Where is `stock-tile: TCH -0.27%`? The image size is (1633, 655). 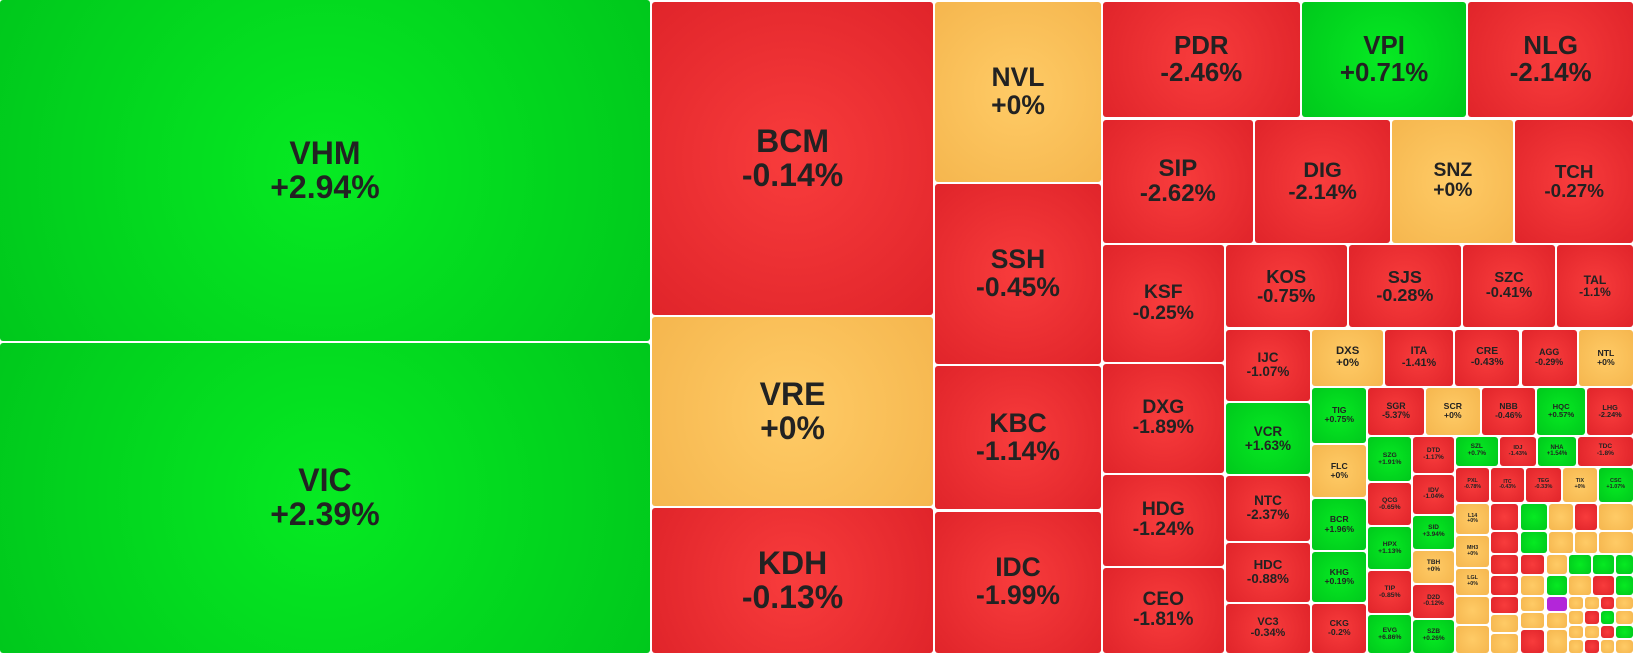
stock-tile: TCH -0.27% is located at coordinates (1574, 181).